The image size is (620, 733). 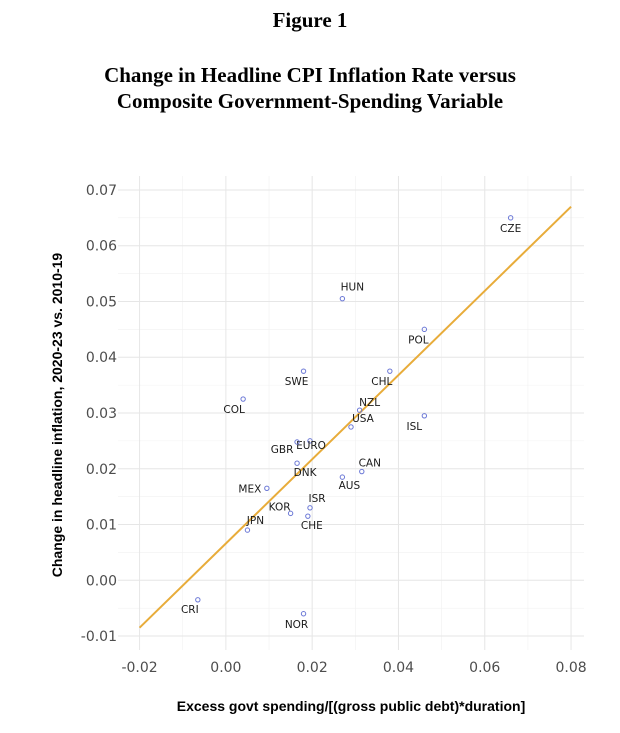 What do you see at coordinates (484, 668) in the screenshot?
I see `x-tick-label: 0.06` at bounding box center [484, 668].